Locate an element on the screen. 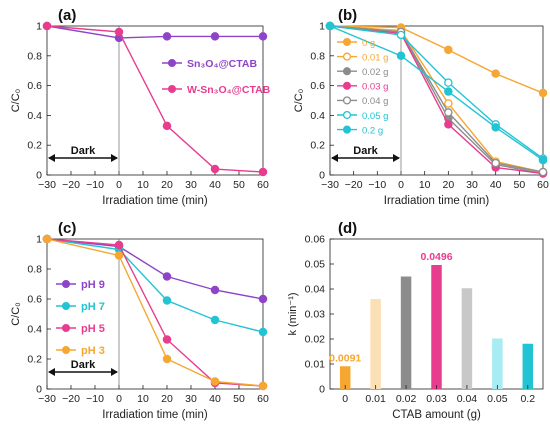 Image resolution: width=550 pixels, height=434 pixels. plot-area-c is located at coordinates (155, 314).